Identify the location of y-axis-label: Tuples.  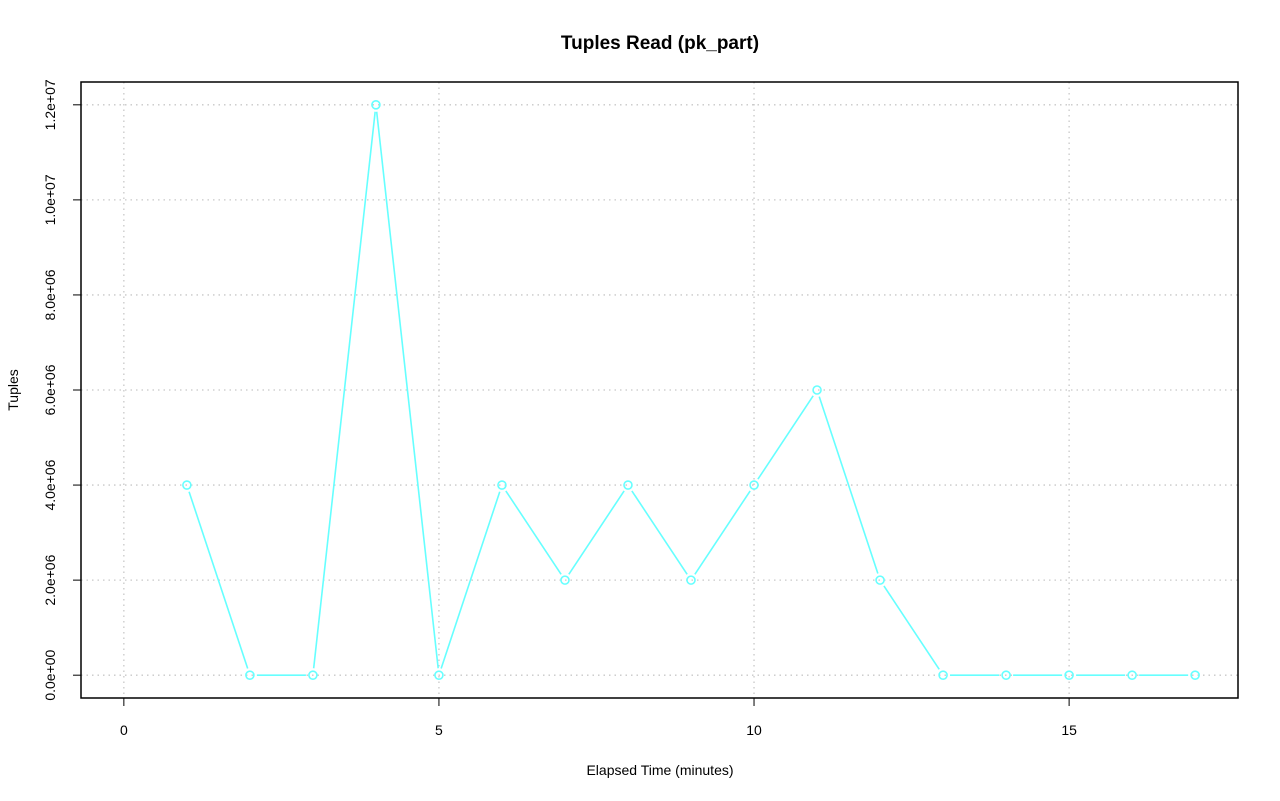
(13, 390).